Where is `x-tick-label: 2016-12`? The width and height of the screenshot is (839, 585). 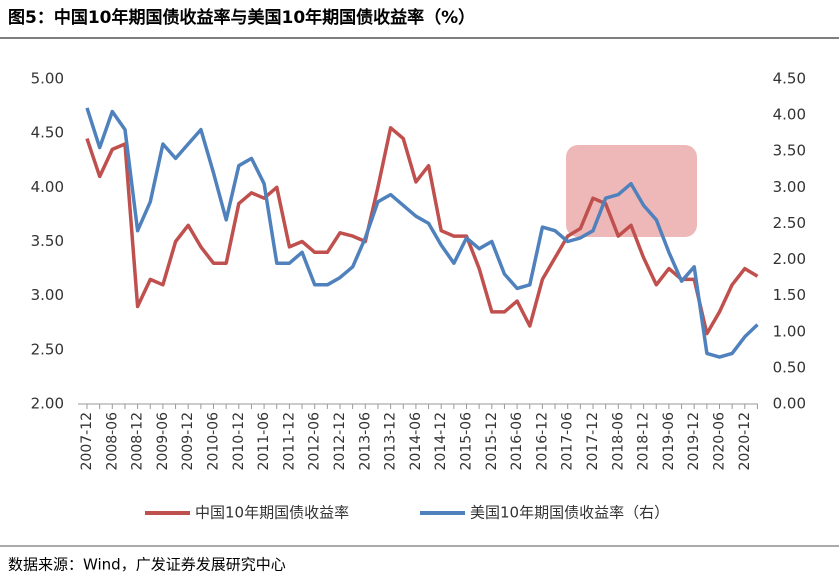 x-tick-label: 2016-12 is located at coordinates (542, 441).